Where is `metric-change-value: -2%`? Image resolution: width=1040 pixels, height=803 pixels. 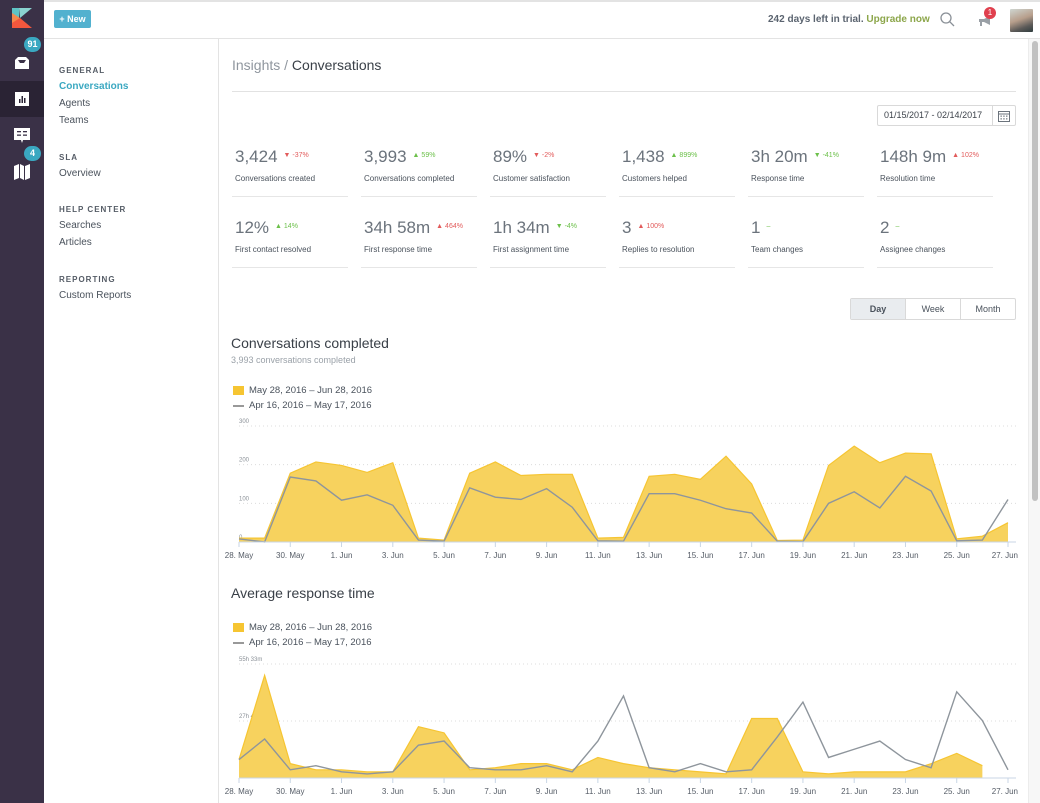
metric-change-value: -2% is located at coordinates (548, 155).